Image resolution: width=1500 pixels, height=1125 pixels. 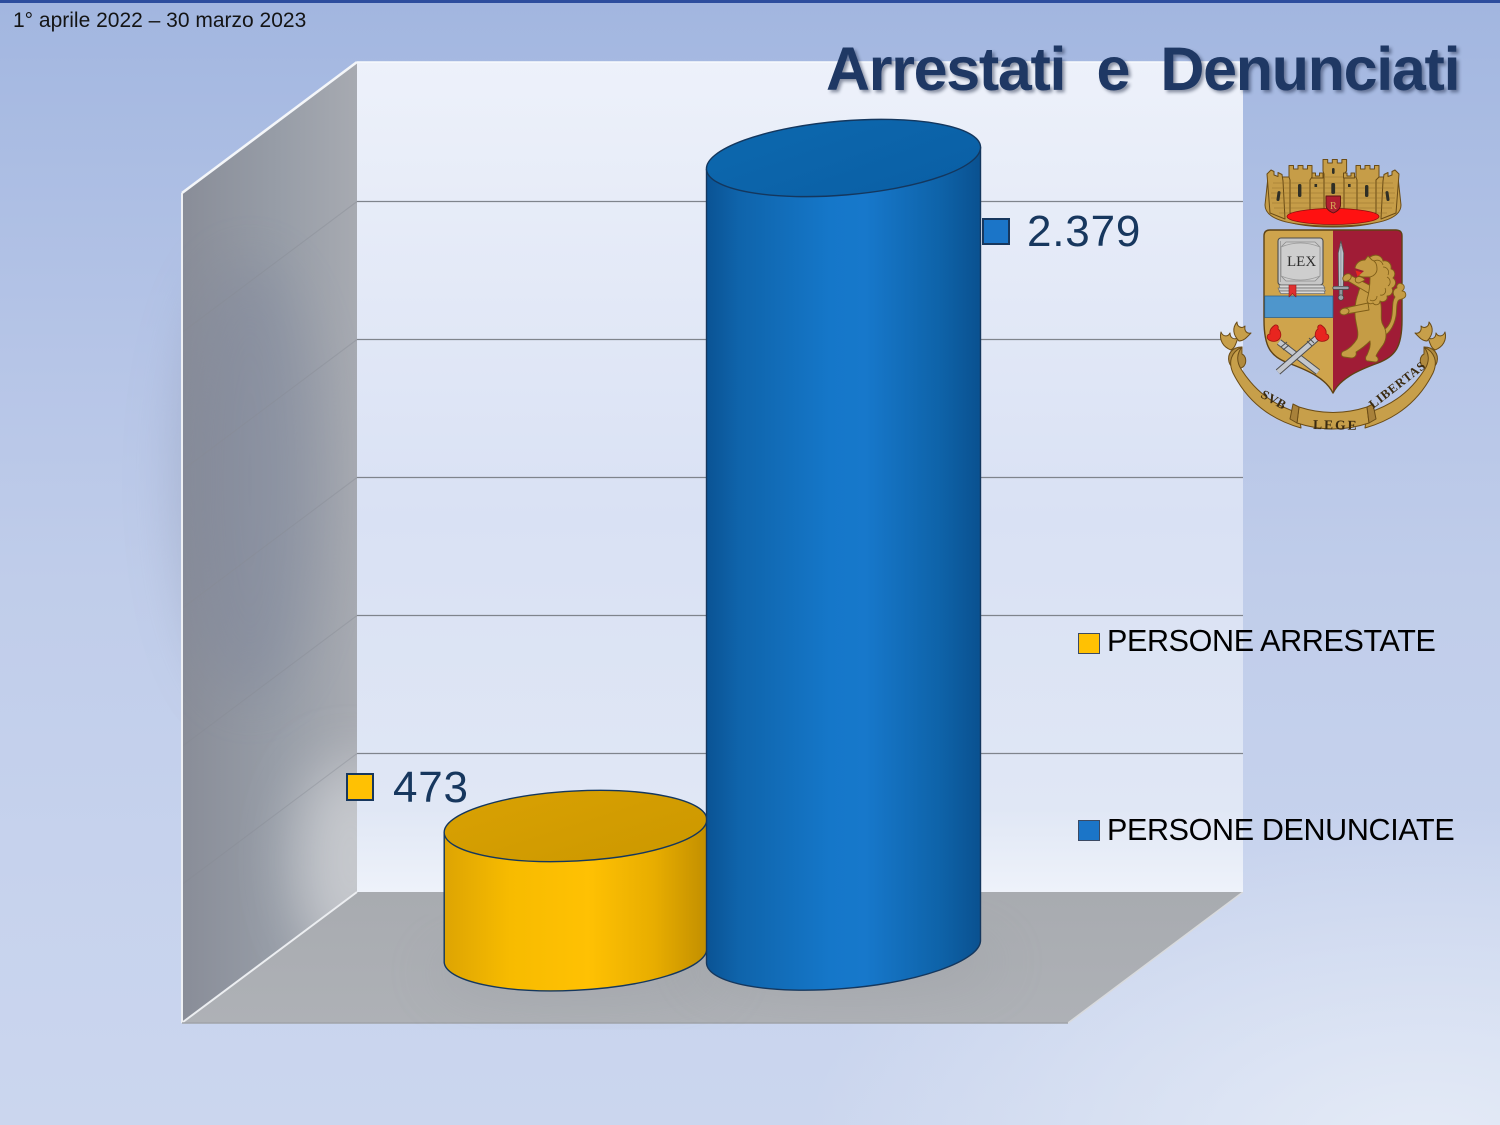 I want to click on svg-text: LEX, so click(x=1301, y=262).